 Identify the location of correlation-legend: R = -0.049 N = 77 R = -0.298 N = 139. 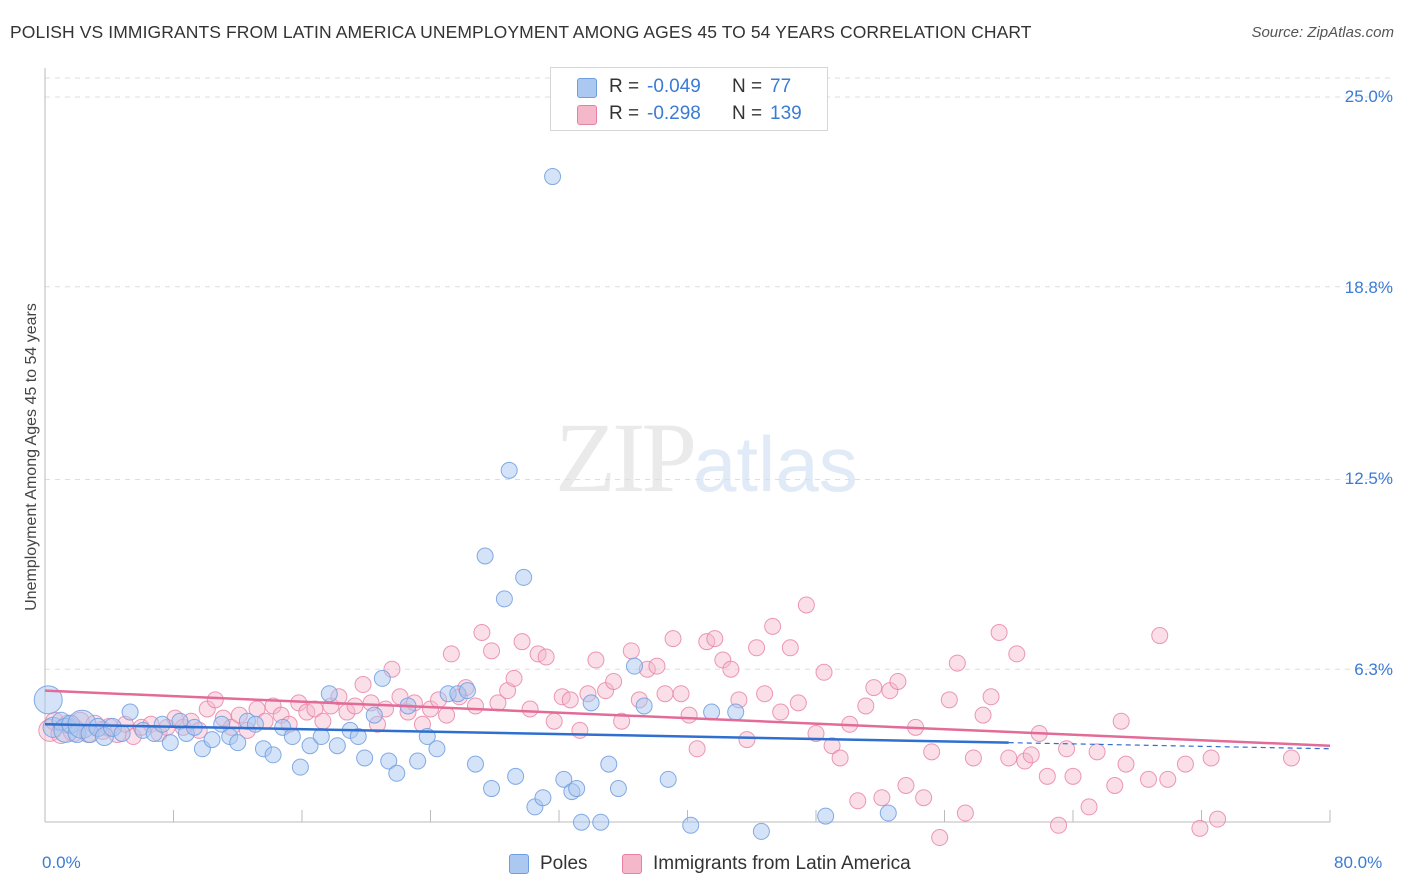
(689, 99).